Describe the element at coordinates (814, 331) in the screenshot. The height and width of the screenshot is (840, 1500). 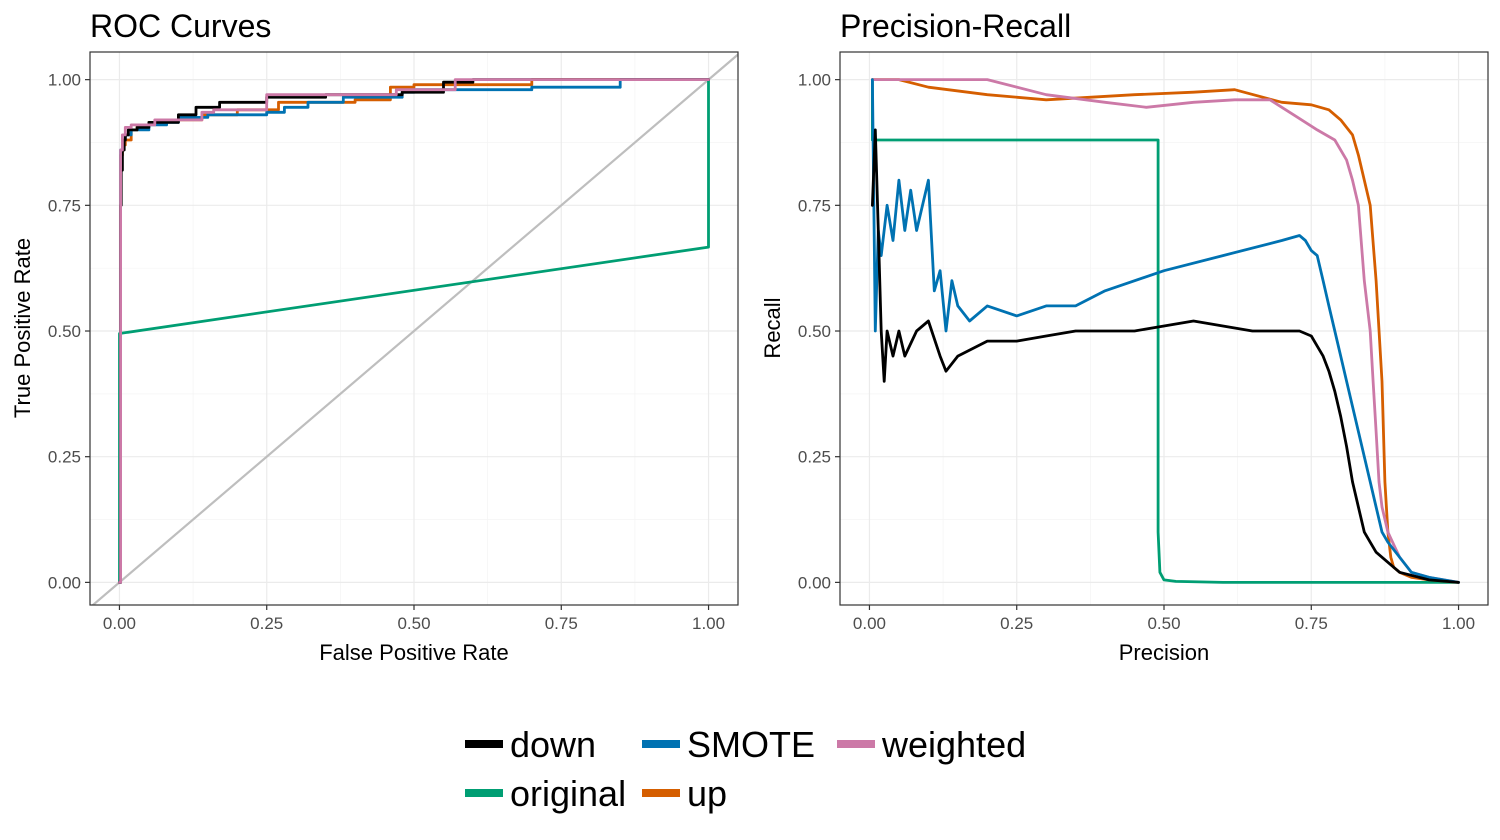
I see `pr-y-tick-label: 0.50` at that location.